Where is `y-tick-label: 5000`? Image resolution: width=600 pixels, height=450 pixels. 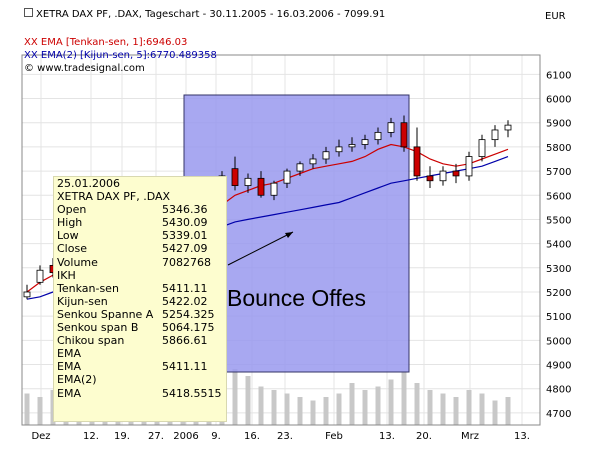 y-tick-label: 5000 is located at coordinates (558, 341).